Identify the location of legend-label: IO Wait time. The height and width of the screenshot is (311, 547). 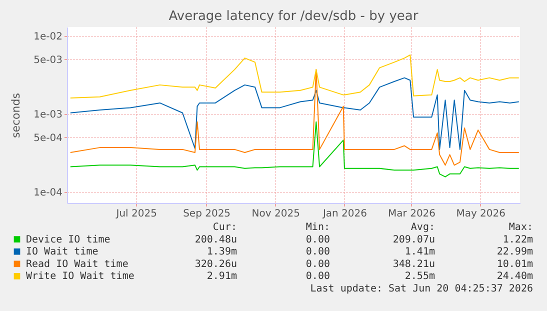
(62, 252).